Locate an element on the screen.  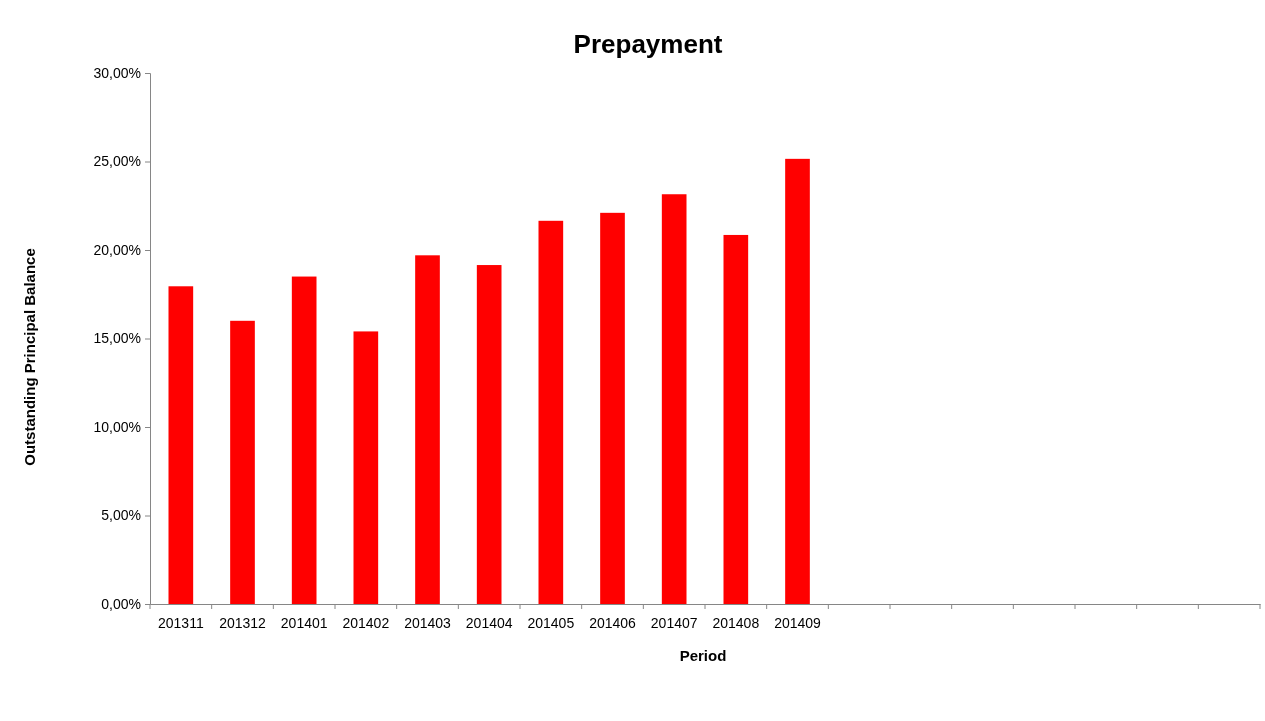
y-tick-label: 5,00% is located at coordinates (121, 515).